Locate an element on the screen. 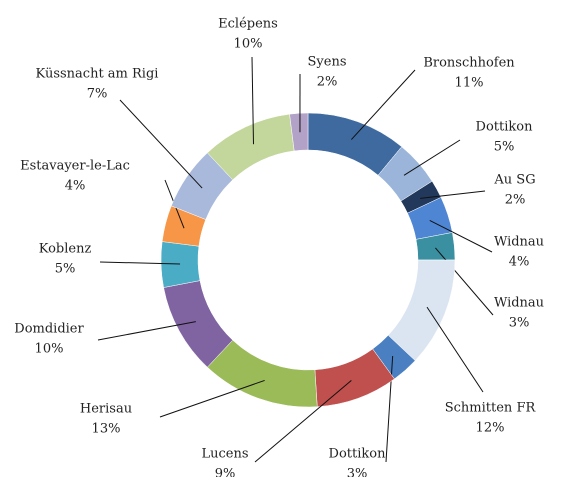 The image size is (569, 477). slice-label: Syens is located at coordinates (327, 62).